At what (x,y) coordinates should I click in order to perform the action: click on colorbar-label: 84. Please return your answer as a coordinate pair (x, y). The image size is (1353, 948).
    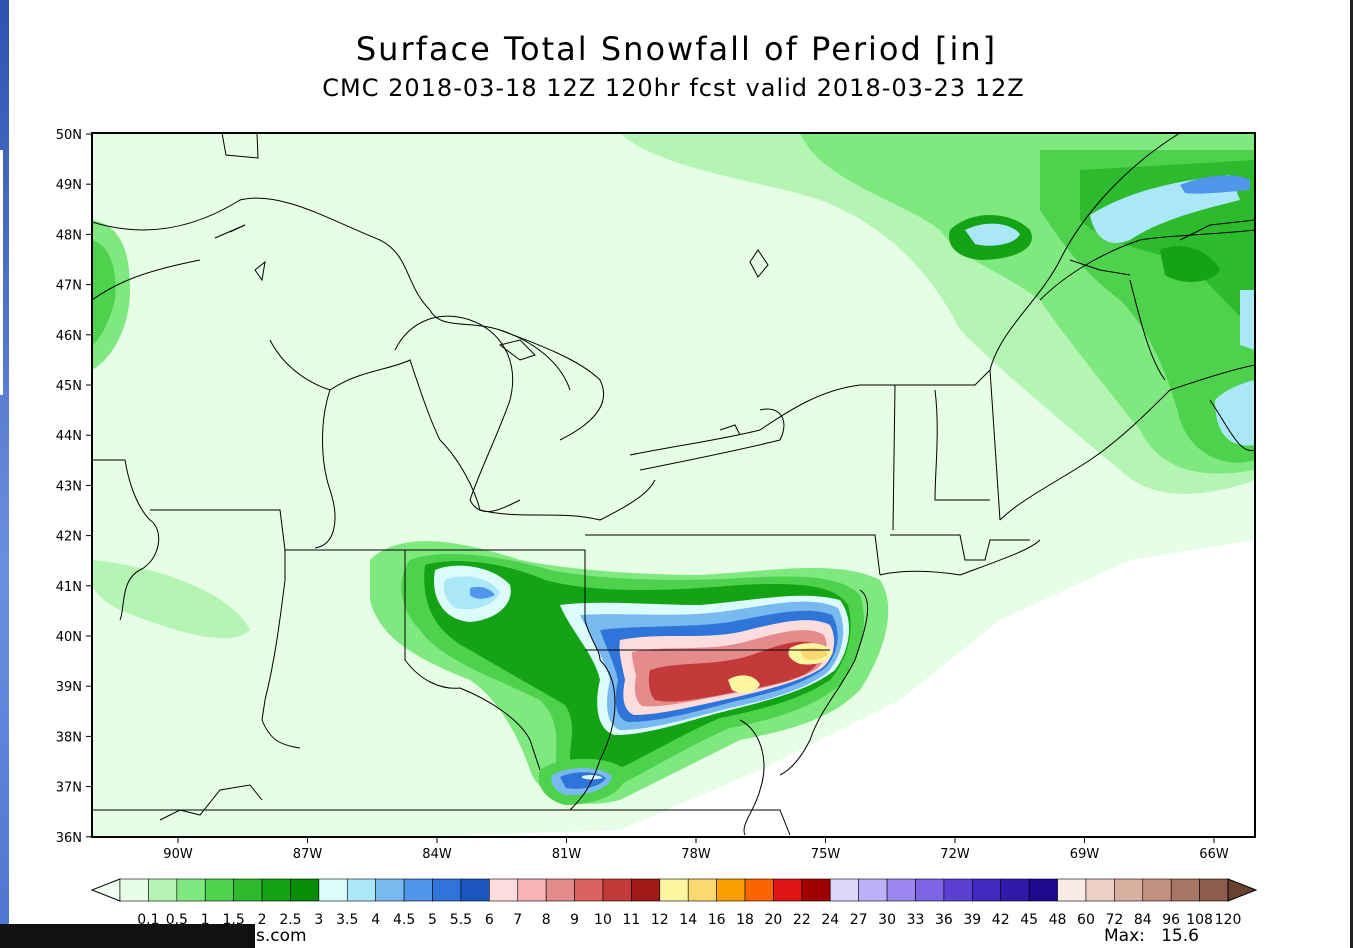
    Looking at the image, I should click on (1143, 920).